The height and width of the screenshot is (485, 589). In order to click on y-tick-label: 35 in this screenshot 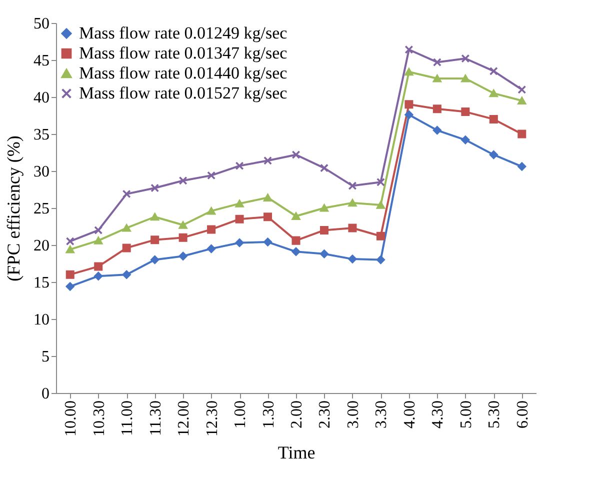, I will do `click(42, 135)`.